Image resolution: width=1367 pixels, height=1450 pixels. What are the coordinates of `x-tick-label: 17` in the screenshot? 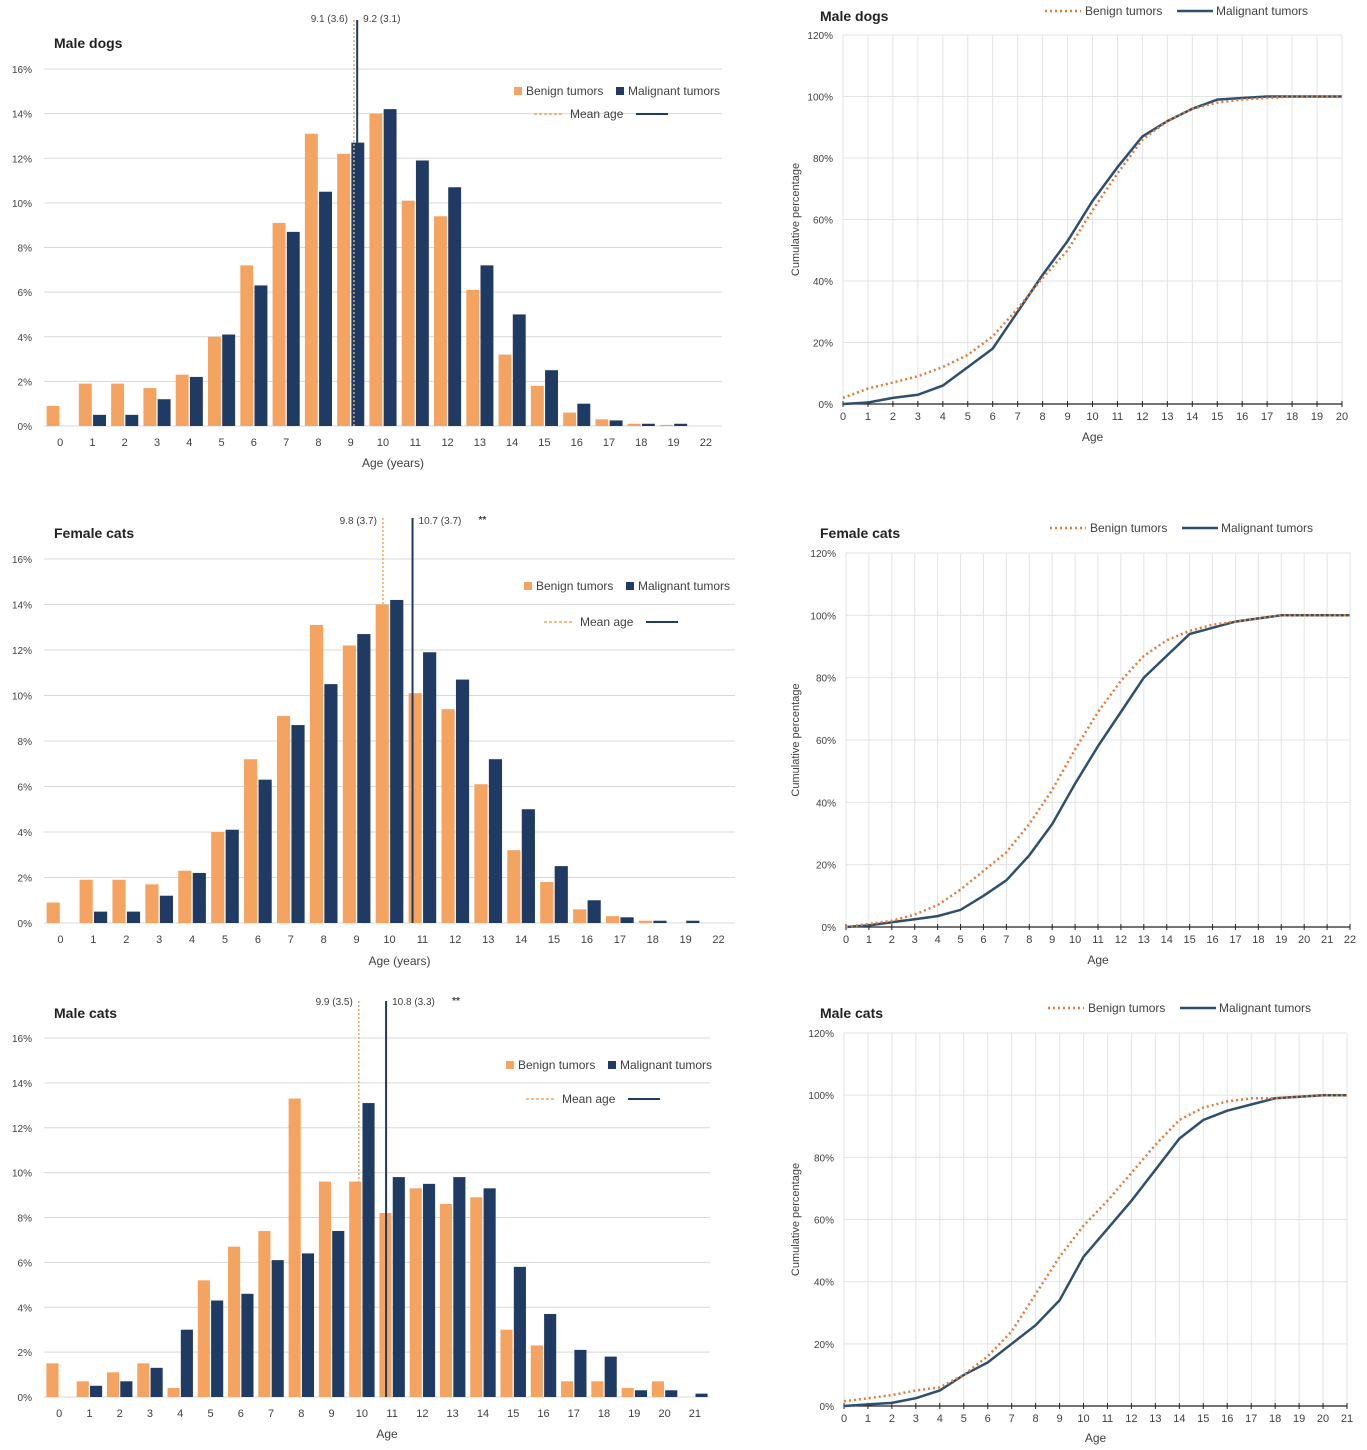 It's located at (1235, 940).